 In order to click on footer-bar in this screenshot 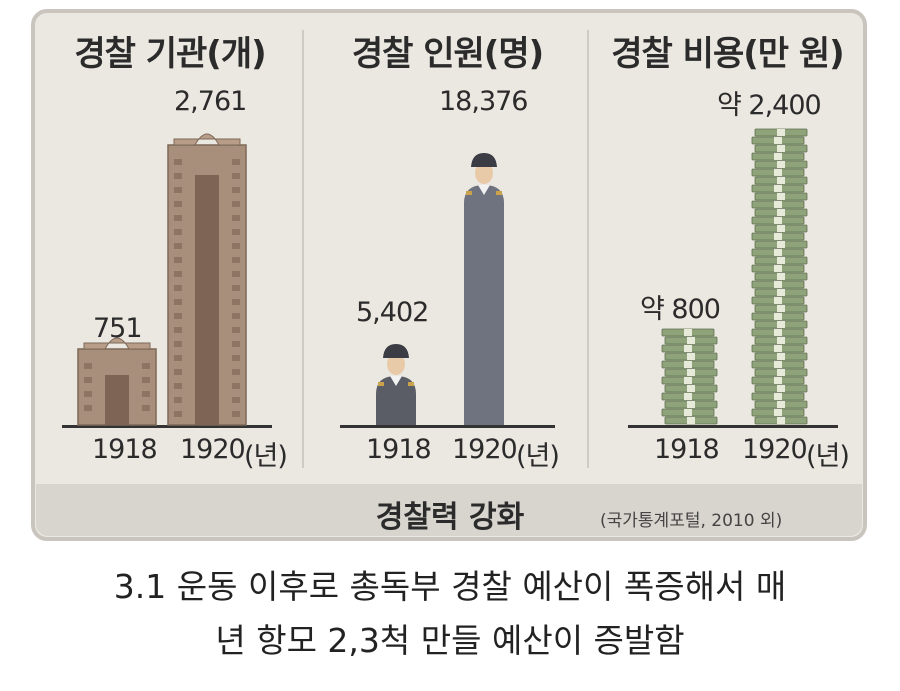, I will do `click(449, 510)`.